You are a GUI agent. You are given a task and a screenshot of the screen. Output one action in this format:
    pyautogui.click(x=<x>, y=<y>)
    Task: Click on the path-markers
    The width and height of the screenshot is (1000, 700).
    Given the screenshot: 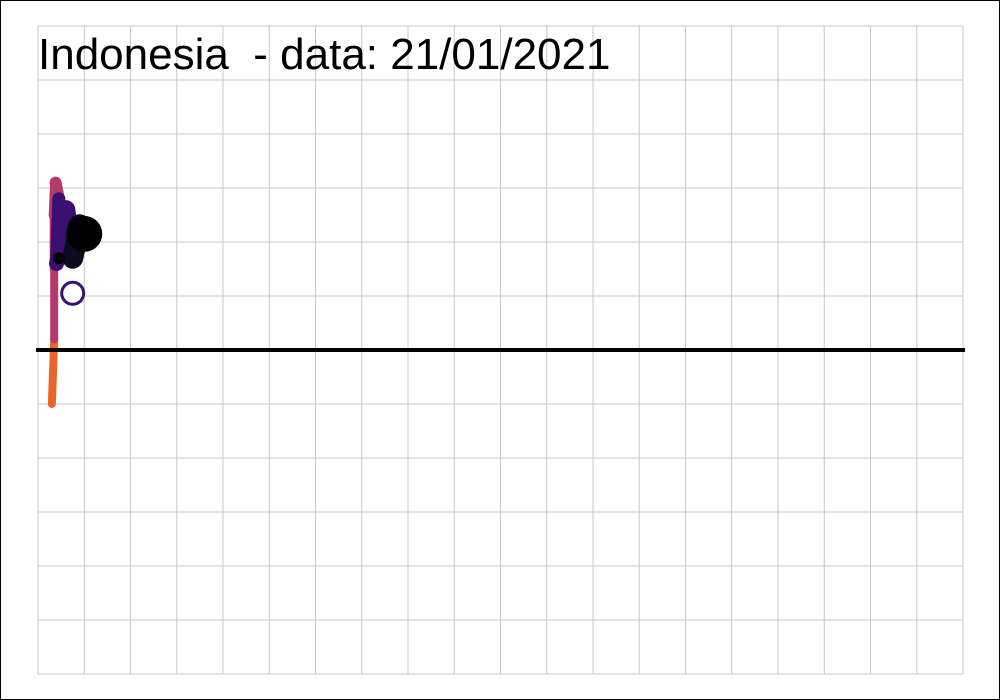 What is the action you would take?
    pyautogui.click(x=77, y=260)
    